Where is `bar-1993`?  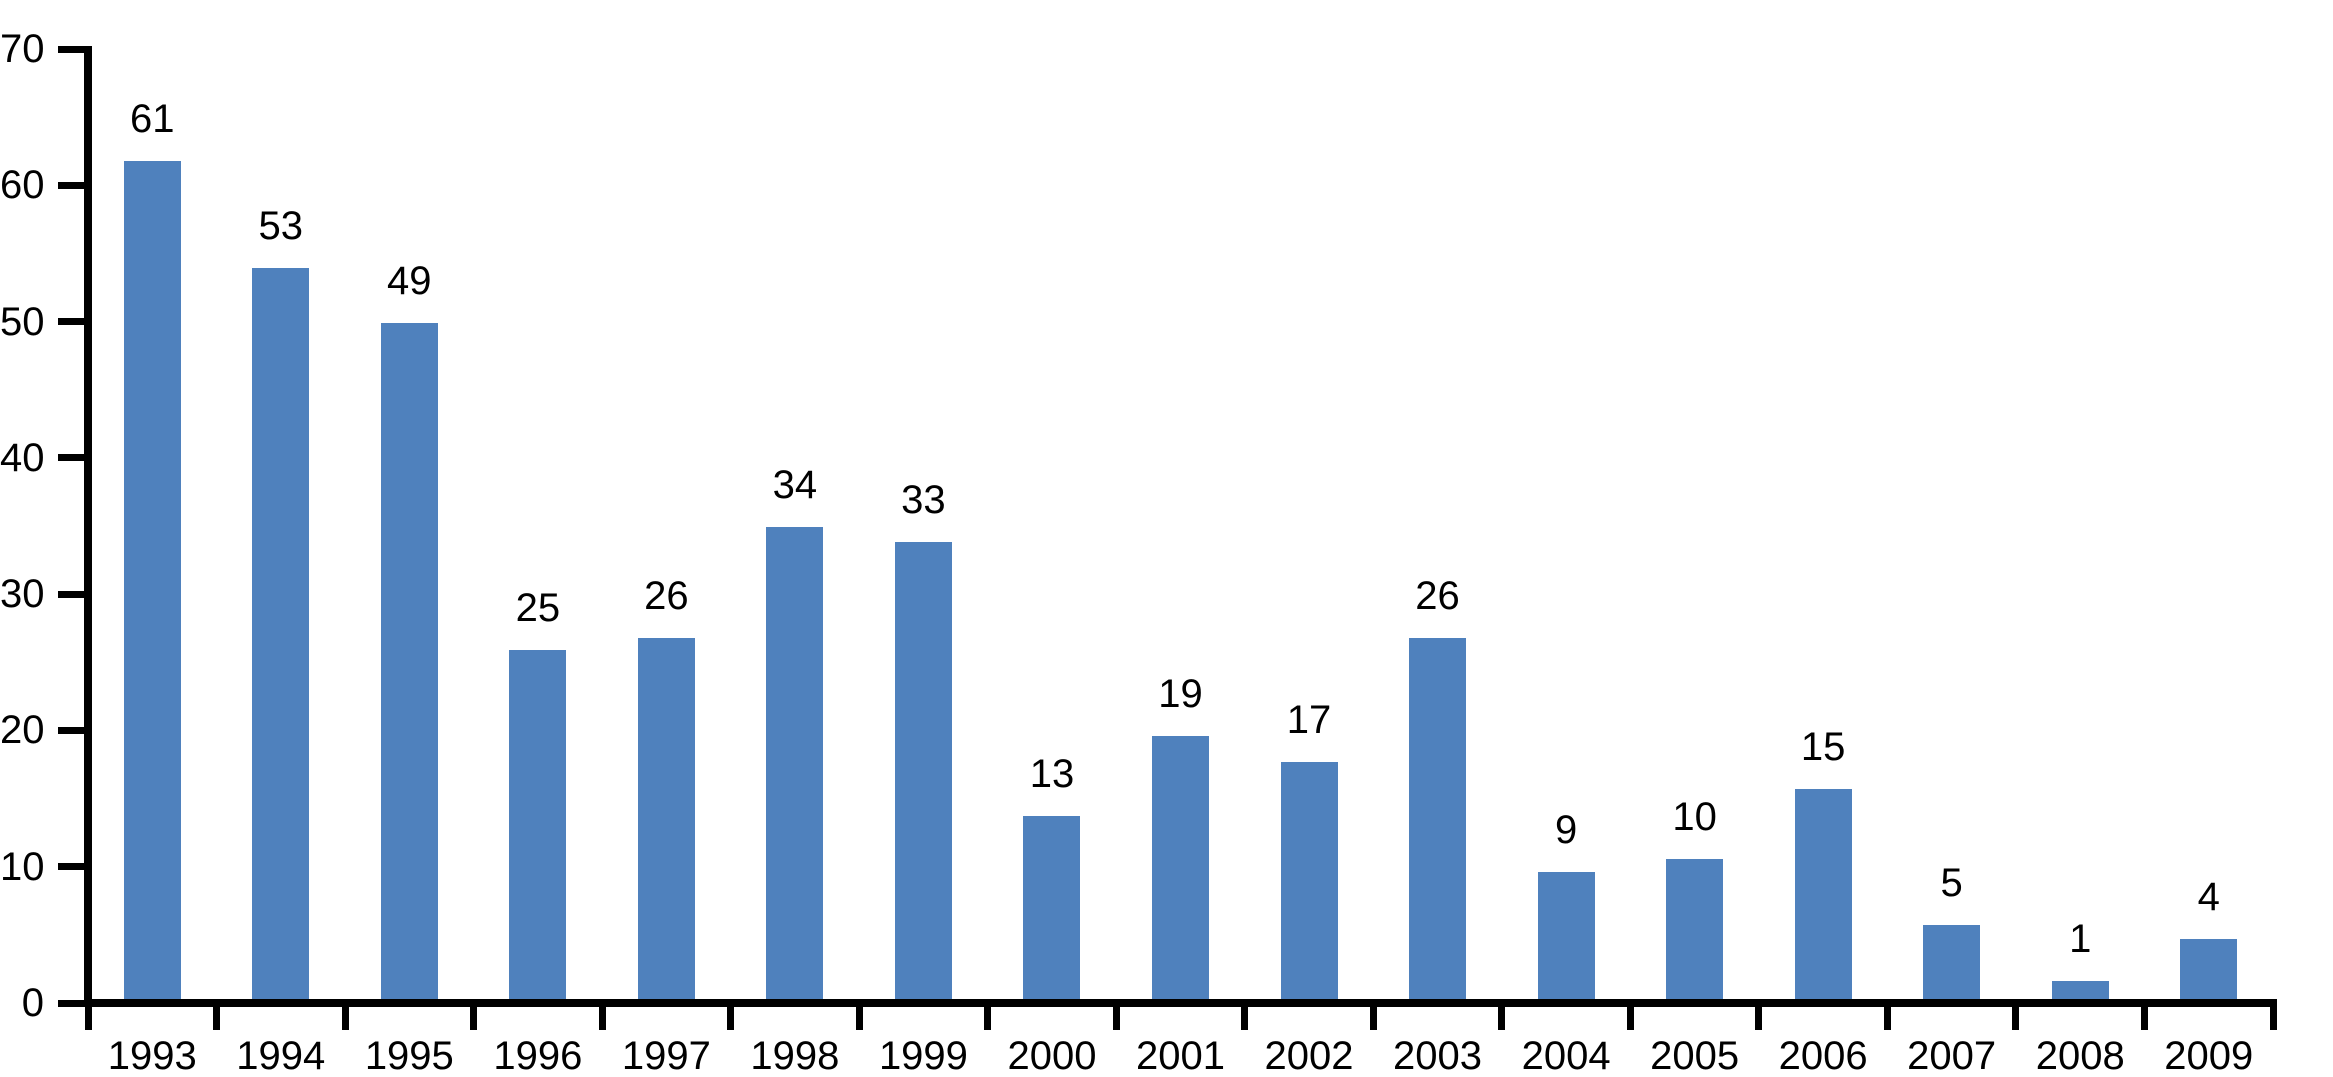 bar-1993 is located at coordinates (152, 581).